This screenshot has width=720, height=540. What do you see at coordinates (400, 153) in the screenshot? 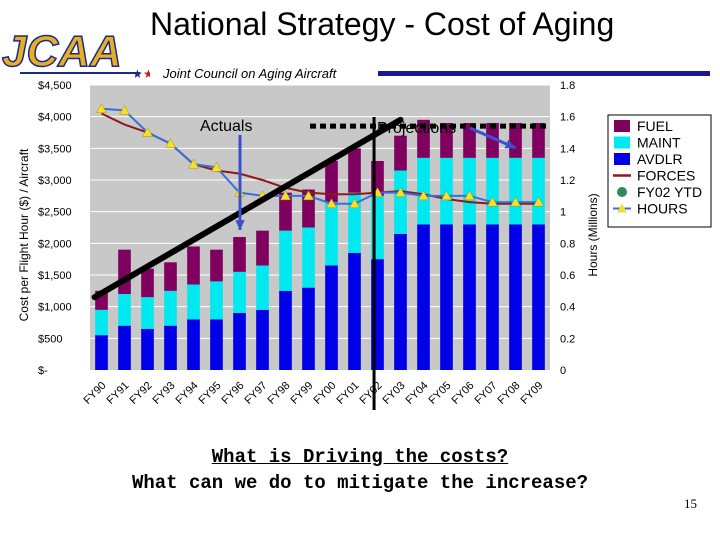
I see `bar-fuel-fy03` at bounding box center [400, 153].